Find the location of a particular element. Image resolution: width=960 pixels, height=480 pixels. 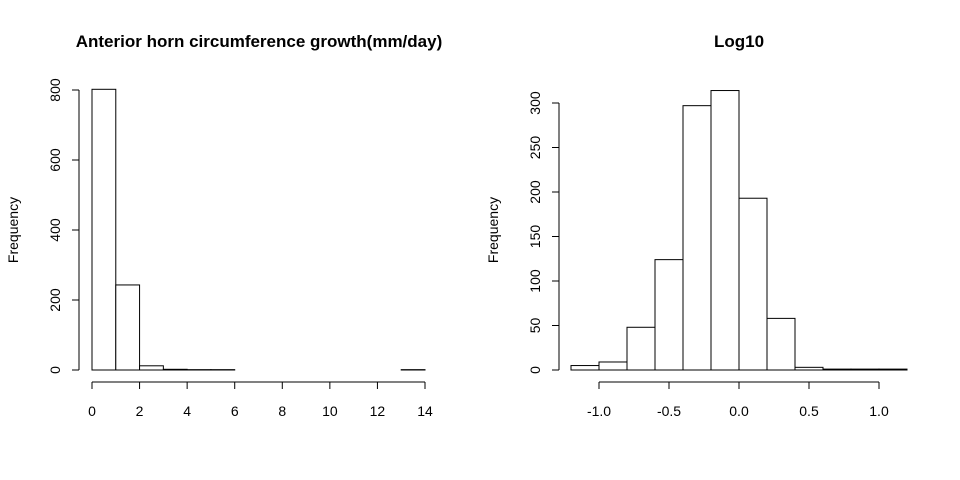

y-axis: 0 200 400 600 800 is located at coordinates (63, 226).